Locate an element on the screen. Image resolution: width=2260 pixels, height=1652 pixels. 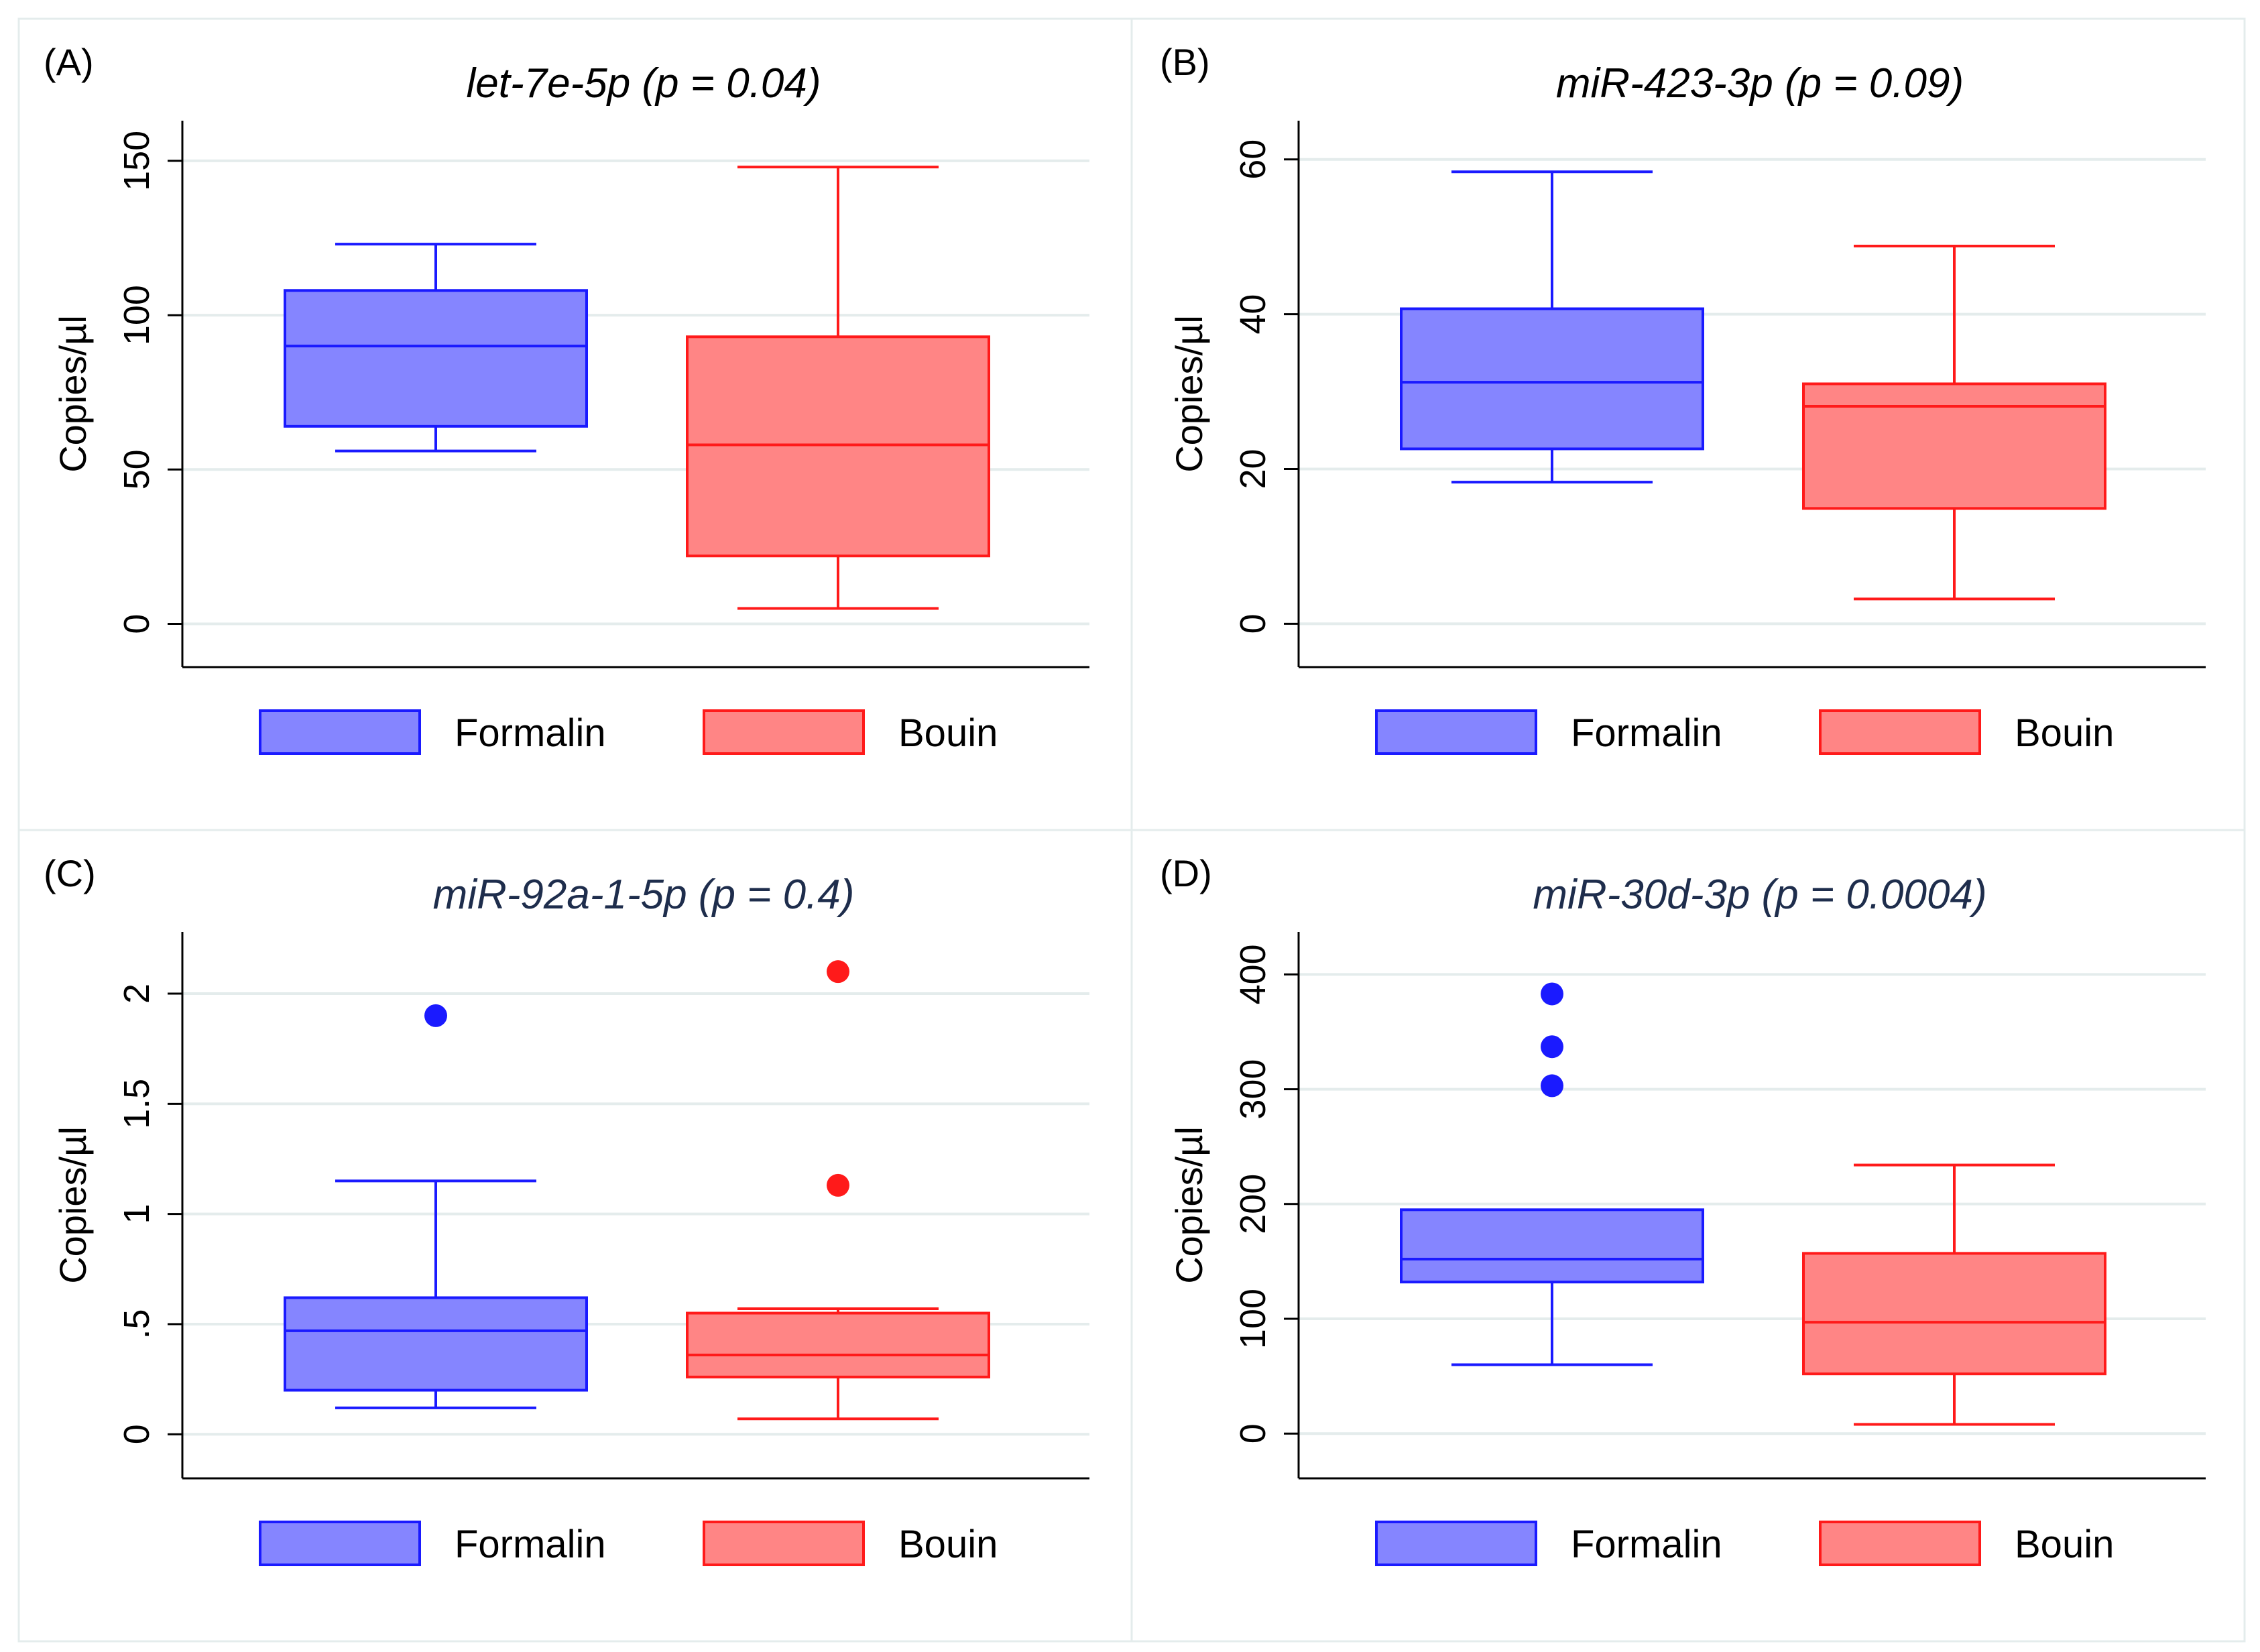
y-tick-label: 1 is located at coordinates (137, 1214).